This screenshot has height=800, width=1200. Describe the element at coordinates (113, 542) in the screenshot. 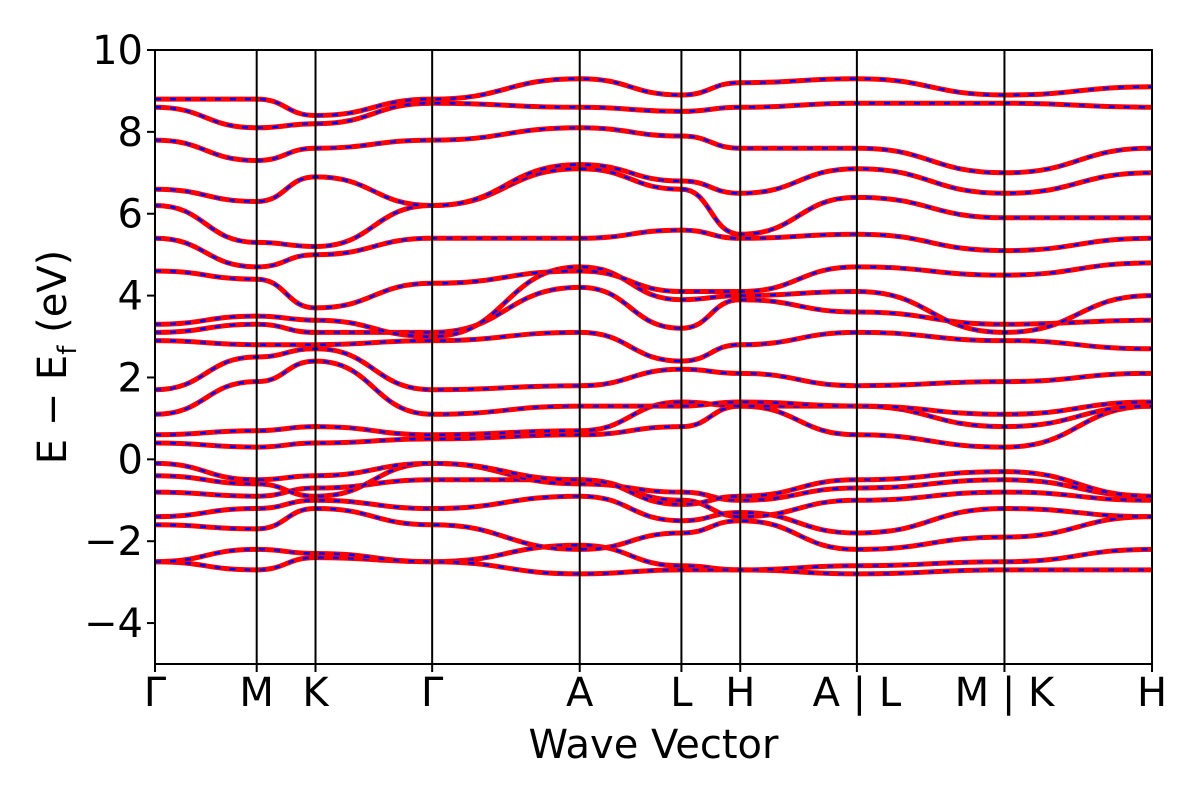

I see `y-tick-label-1: −2` at that location.